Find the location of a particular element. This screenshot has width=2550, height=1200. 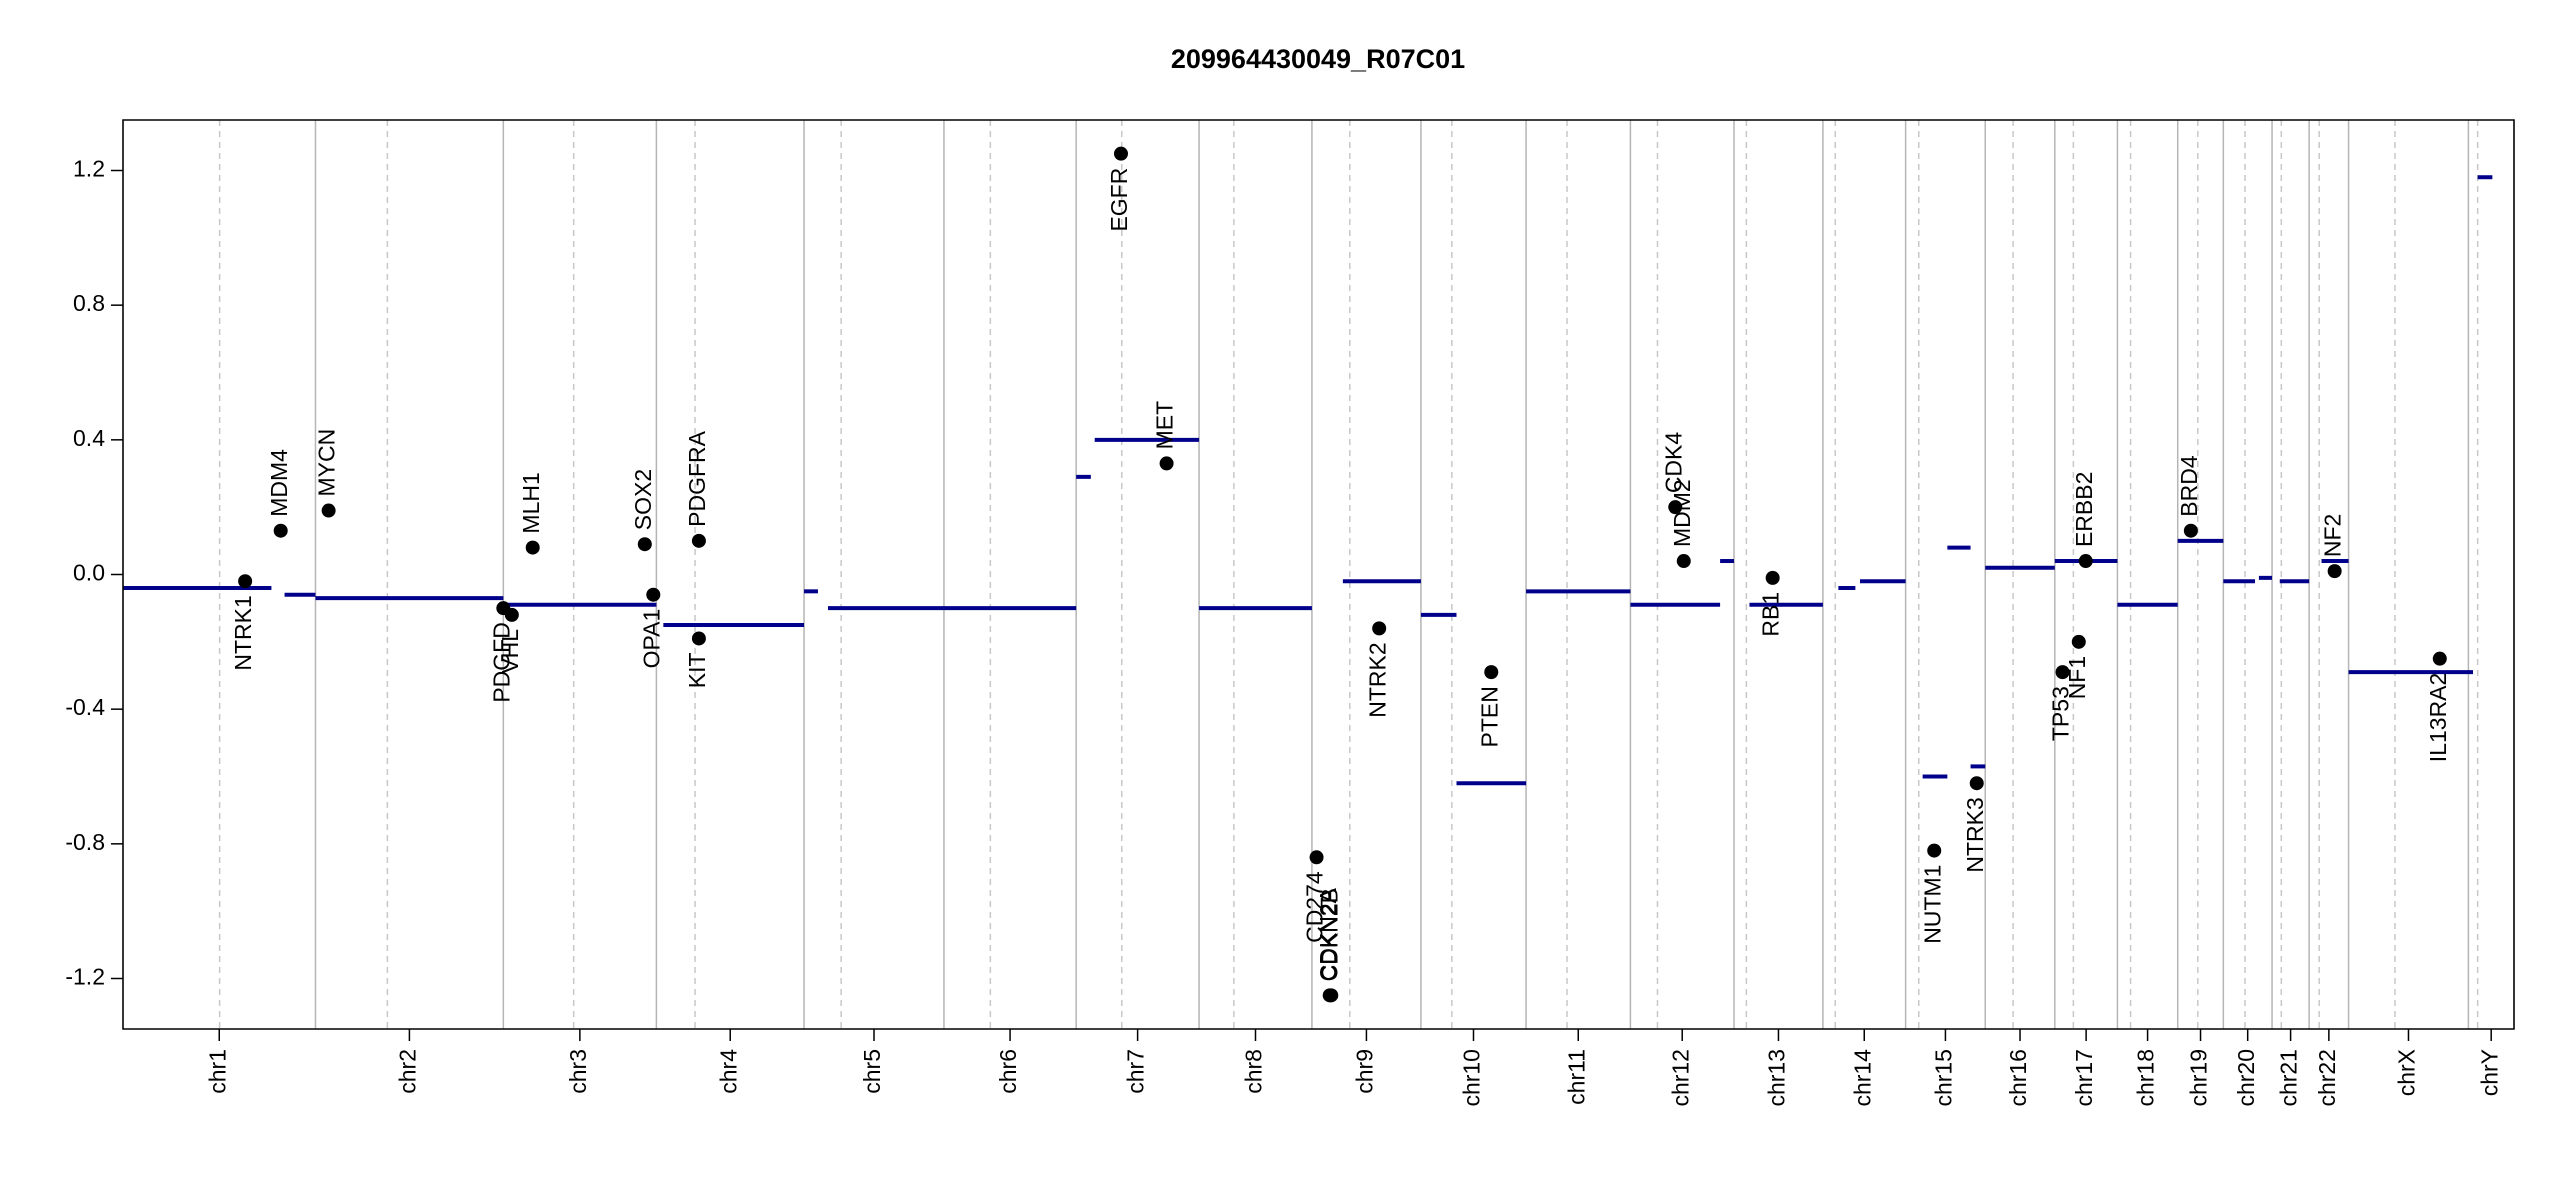

chromosome-label: chr19 is located at coordinates (2199, 1078).